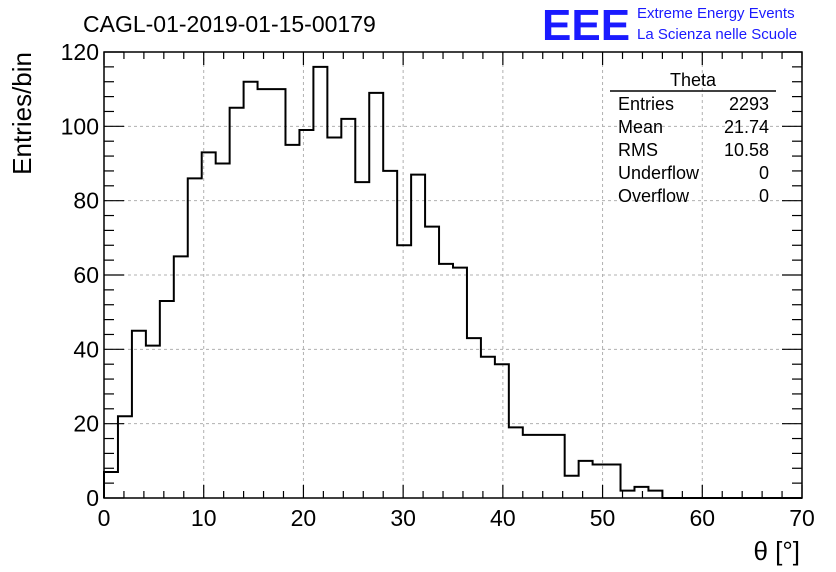 The width and height of the screenshot is (836, 572). What do you see at coordinates (86, 201) in the screenshot?
I see `y-tick-label: 80` at bounding box center [86, 201].